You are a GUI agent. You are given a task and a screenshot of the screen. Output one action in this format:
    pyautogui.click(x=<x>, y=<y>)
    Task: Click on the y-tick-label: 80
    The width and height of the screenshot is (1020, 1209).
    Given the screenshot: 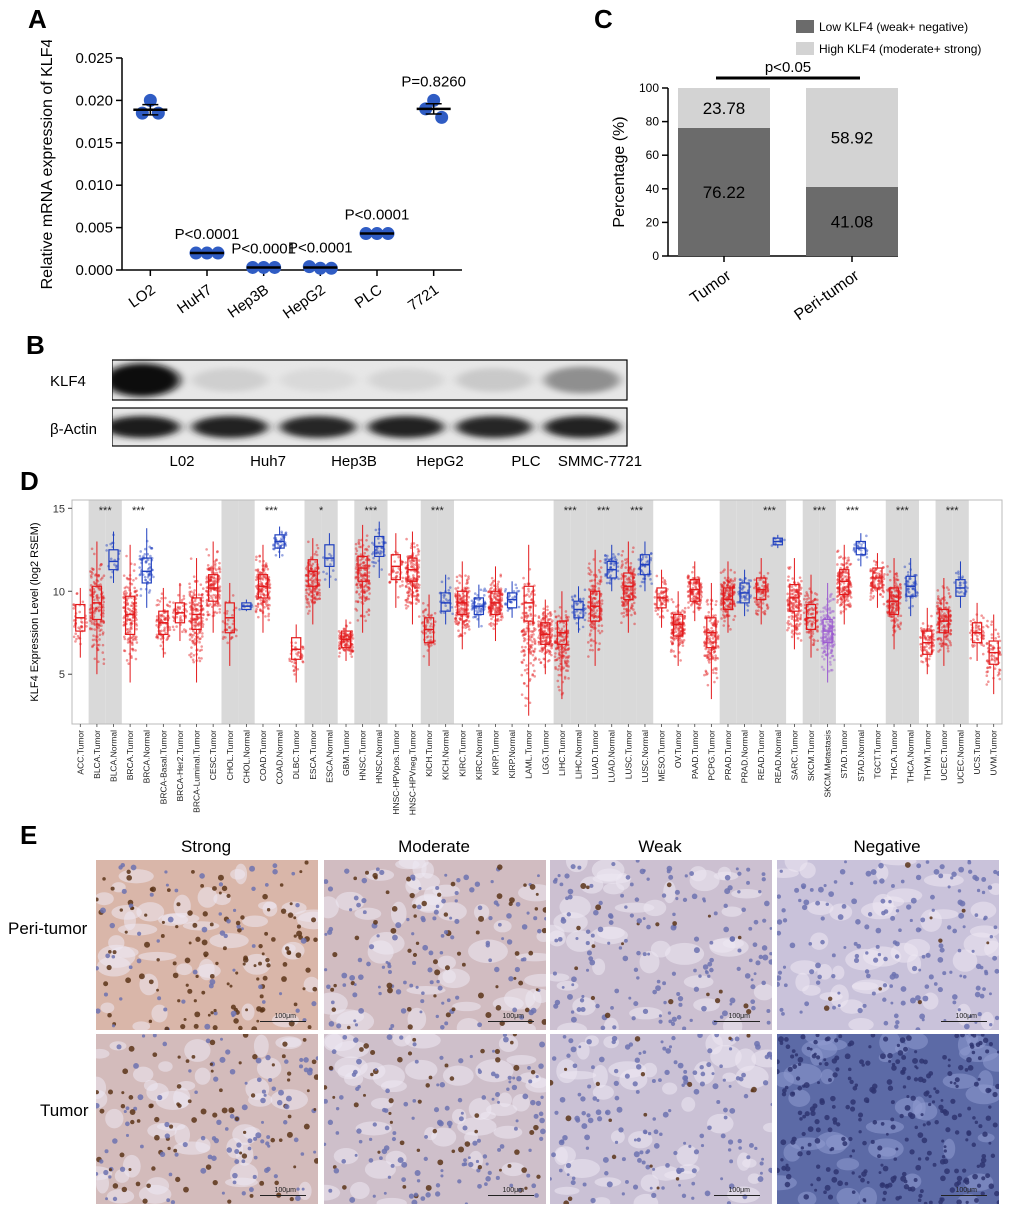 What is the action you would take?
    pyautogui.click(x=653, y=122)
    